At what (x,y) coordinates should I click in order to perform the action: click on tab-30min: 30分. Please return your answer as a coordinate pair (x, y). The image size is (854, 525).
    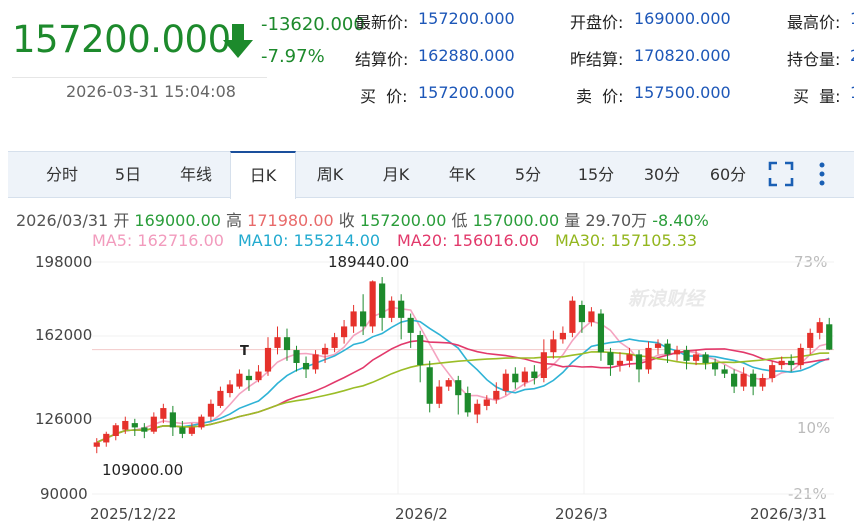
    Looking at the image, I should click on (662, 174).